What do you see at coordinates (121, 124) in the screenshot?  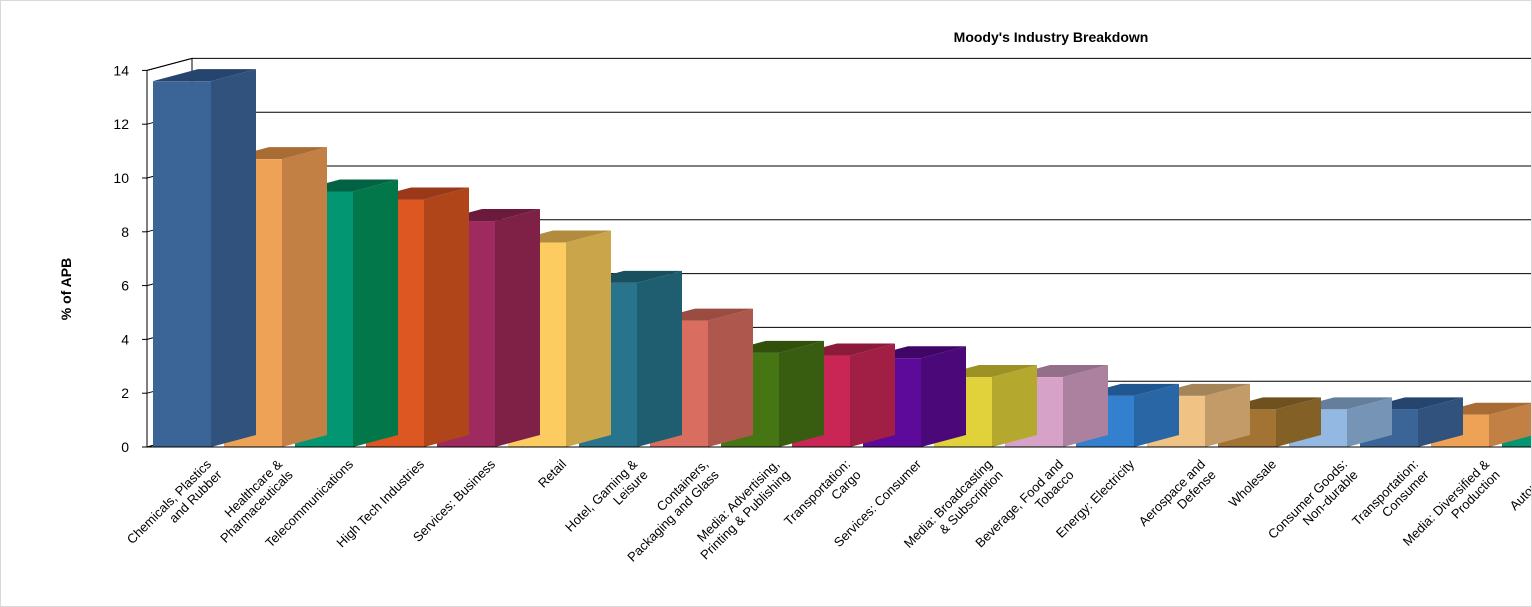 I see `y-tick-label: 12` at bounding box center [121, 124].